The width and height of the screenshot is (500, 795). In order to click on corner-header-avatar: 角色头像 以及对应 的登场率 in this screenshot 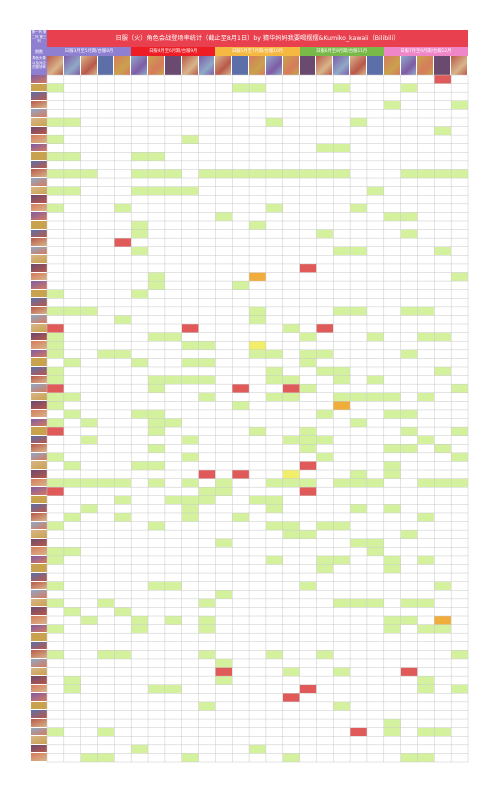, I will do `click(39, 65)`.